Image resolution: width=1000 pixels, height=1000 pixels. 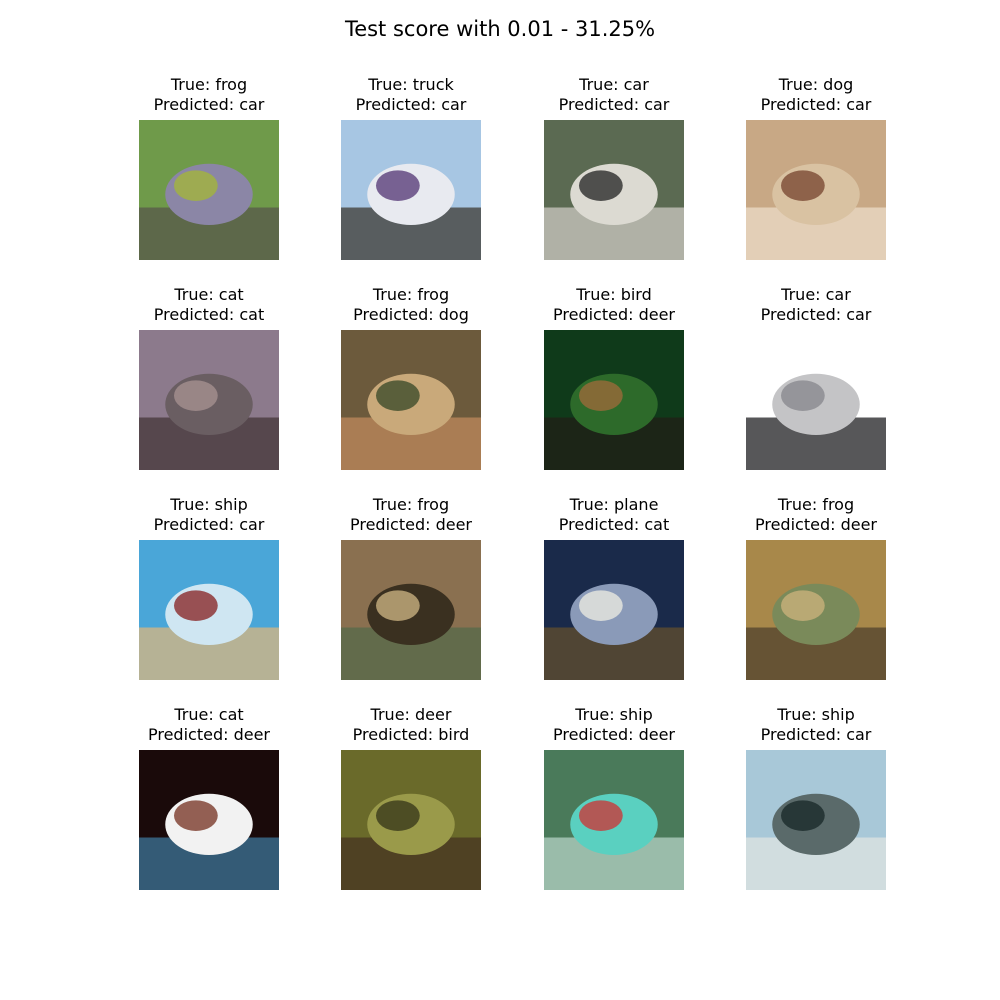 What do you see at coordinates (614, 610) in the screenshot?
I see `plane-image` at bounding box center [614, 610].